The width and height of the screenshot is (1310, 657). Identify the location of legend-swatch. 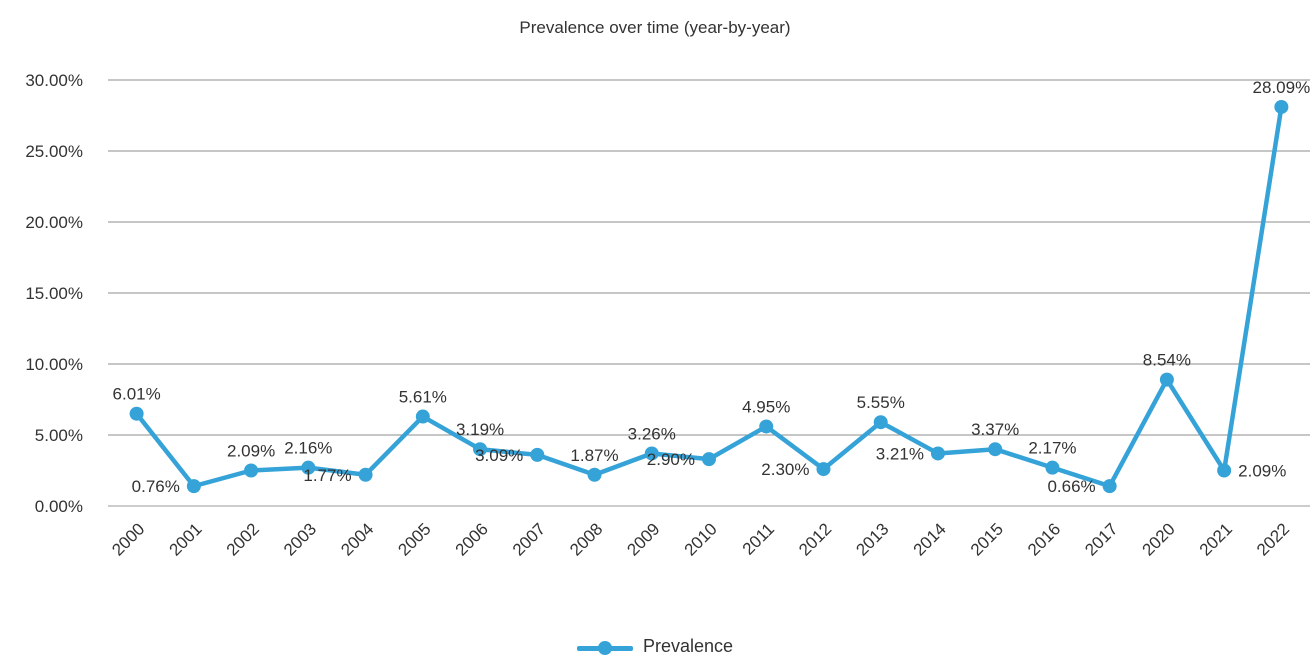
(604, 647).